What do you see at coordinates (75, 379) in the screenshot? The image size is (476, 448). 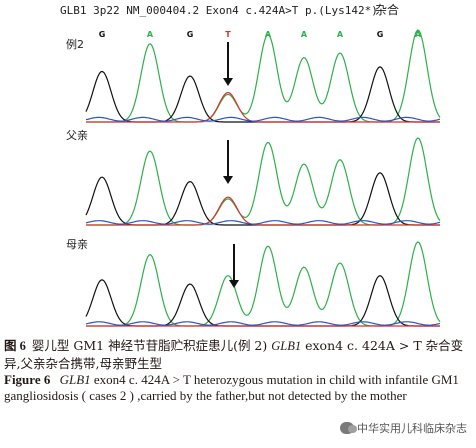 I see `caption-en-gene: GLB1` at bounding box center [75, 379].